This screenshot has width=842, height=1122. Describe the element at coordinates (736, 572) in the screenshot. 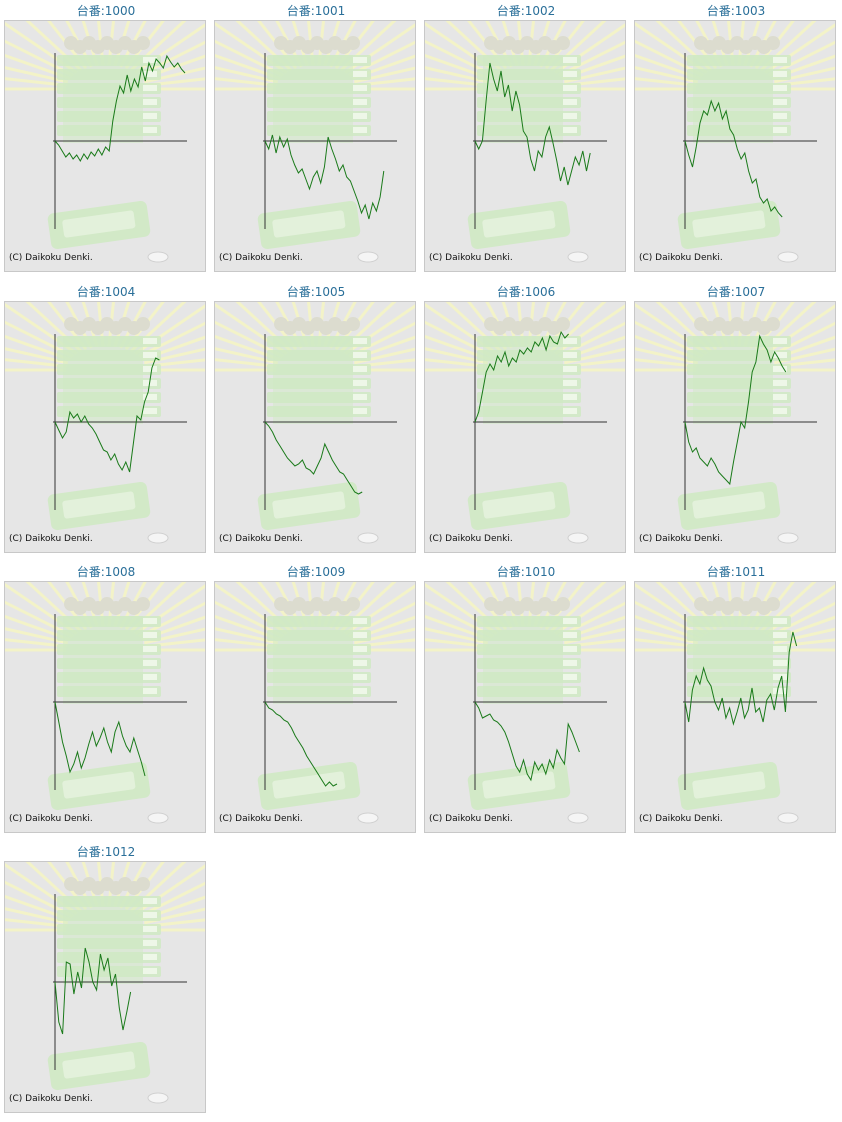

I see `chart-title: 台番:1011` at that location.